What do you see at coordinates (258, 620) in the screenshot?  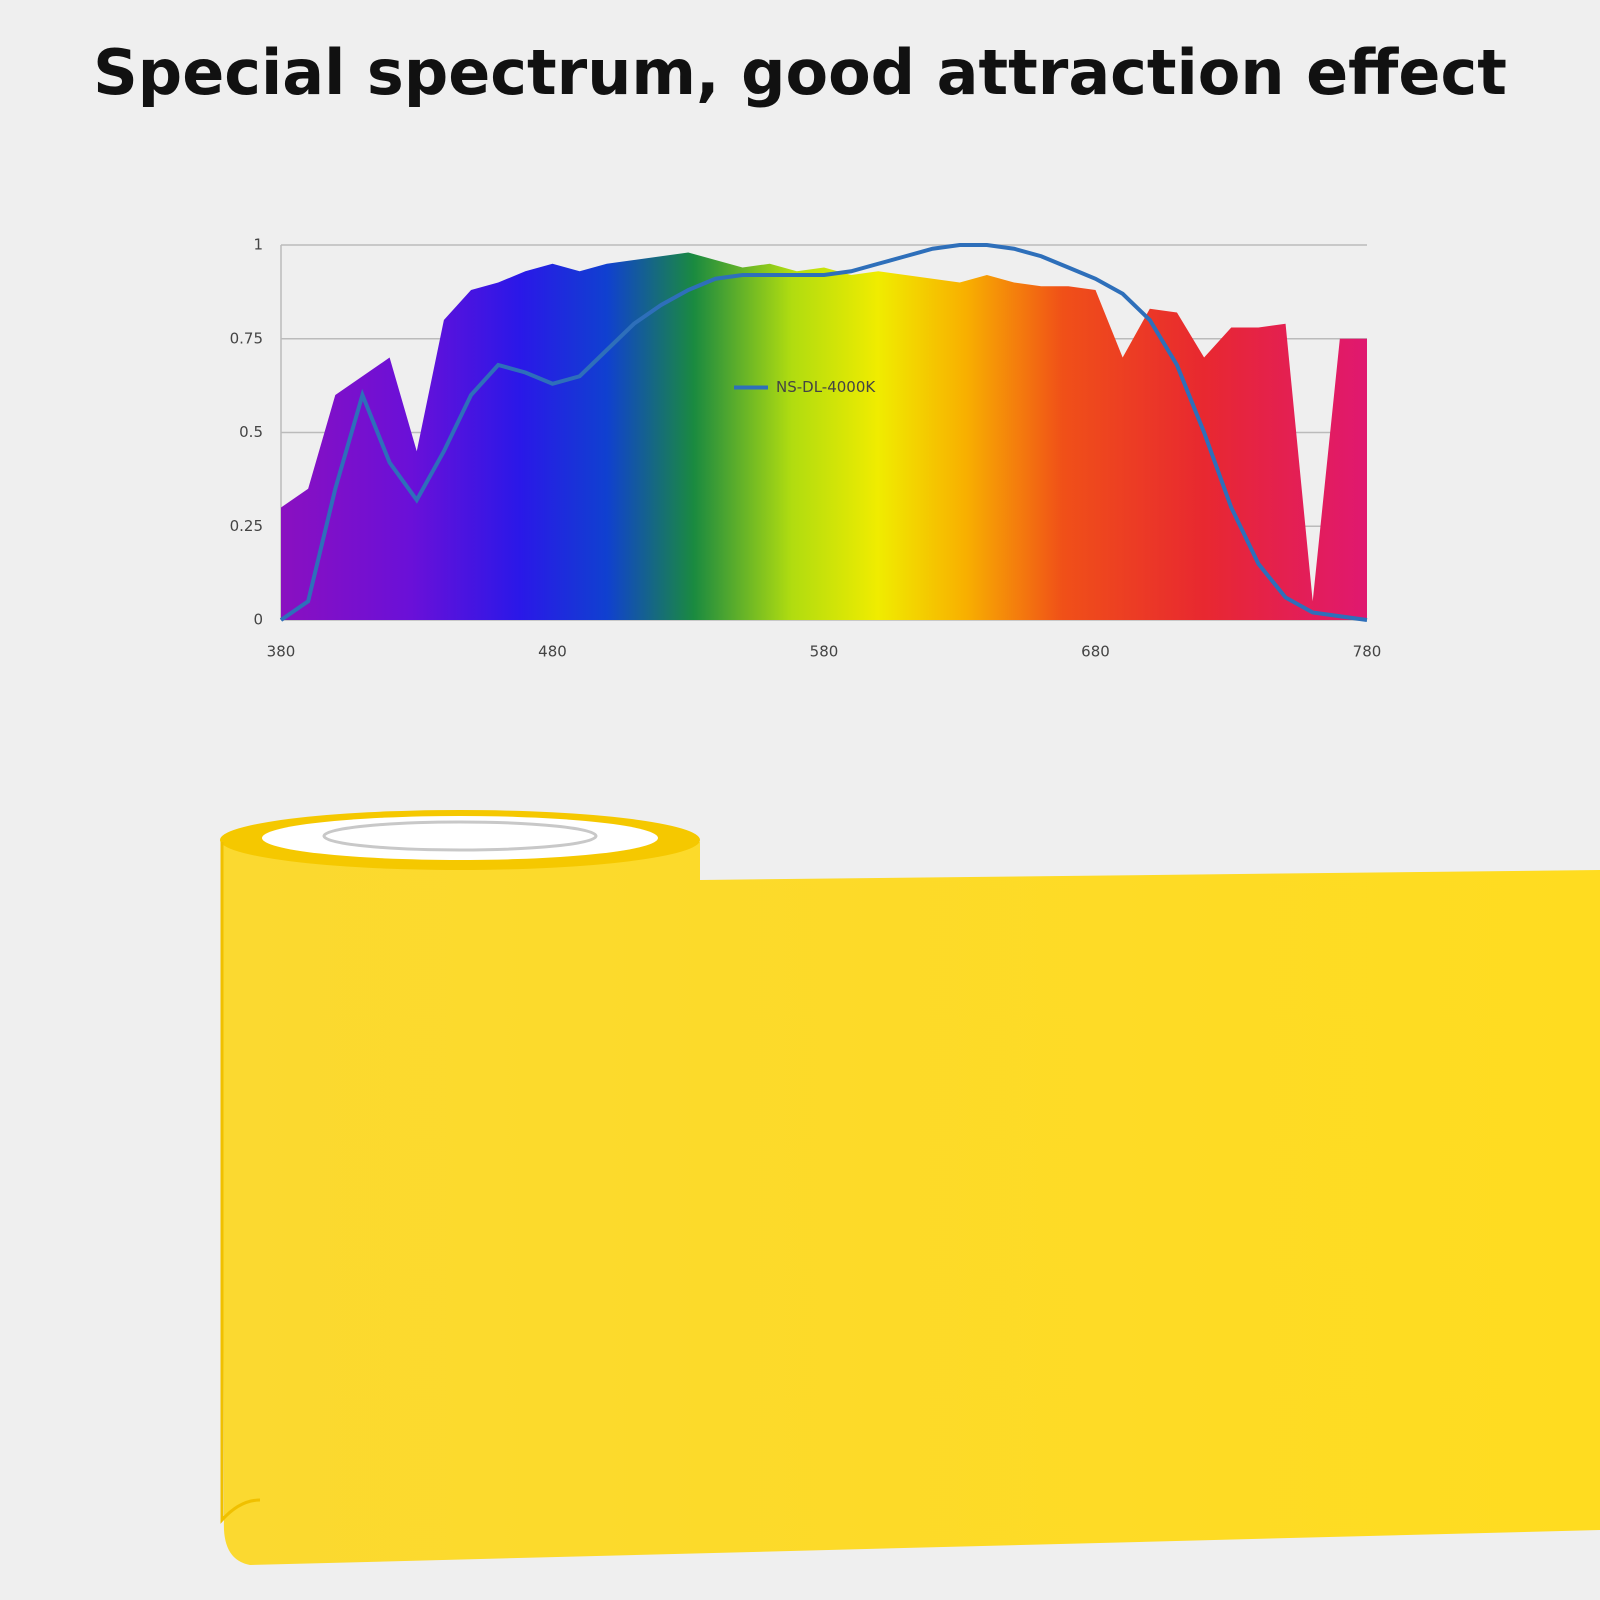 I see `y-tick-label: 0` at bounding box center [258, 620].